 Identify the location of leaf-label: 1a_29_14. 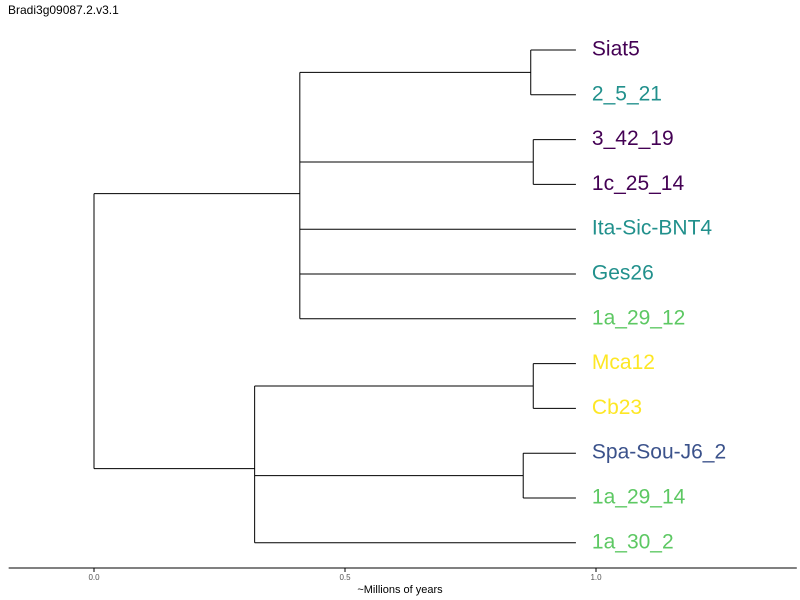
(639, 497).